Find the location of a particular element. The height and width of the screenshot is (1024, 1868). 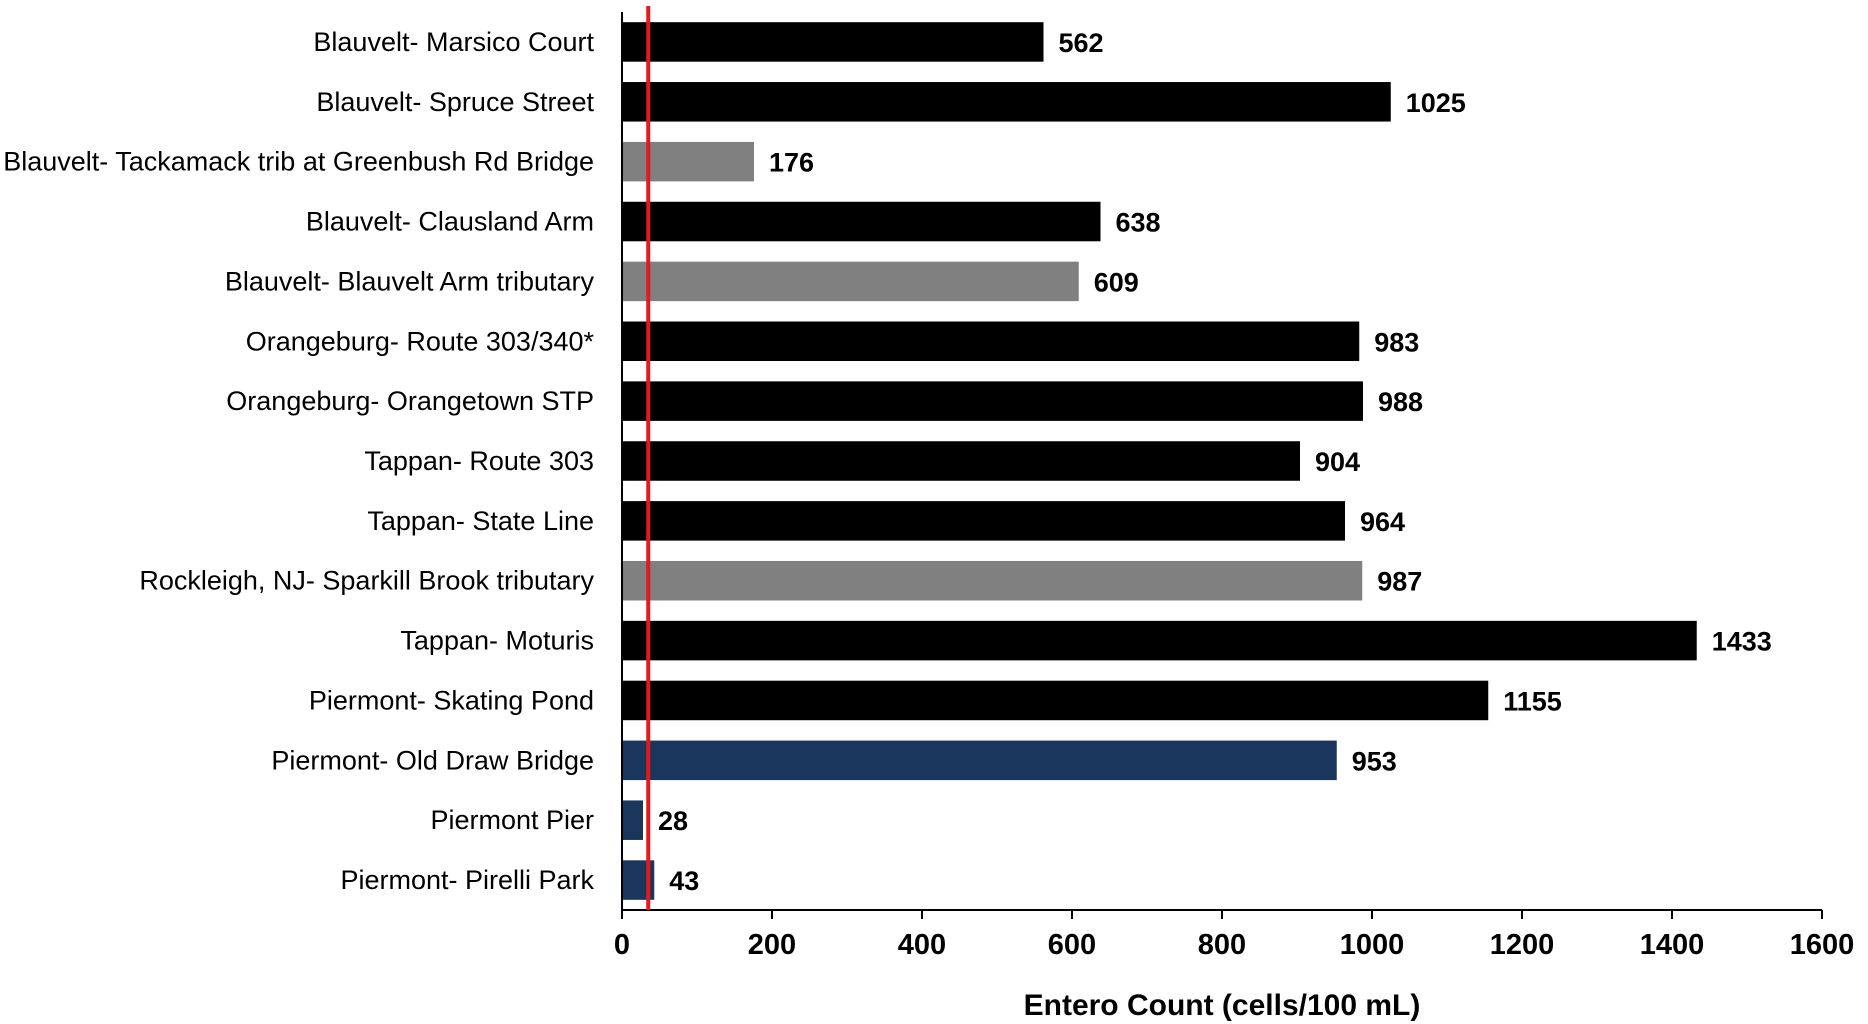

x-tick-label: 1400 is located at coordinates (1672, 945).